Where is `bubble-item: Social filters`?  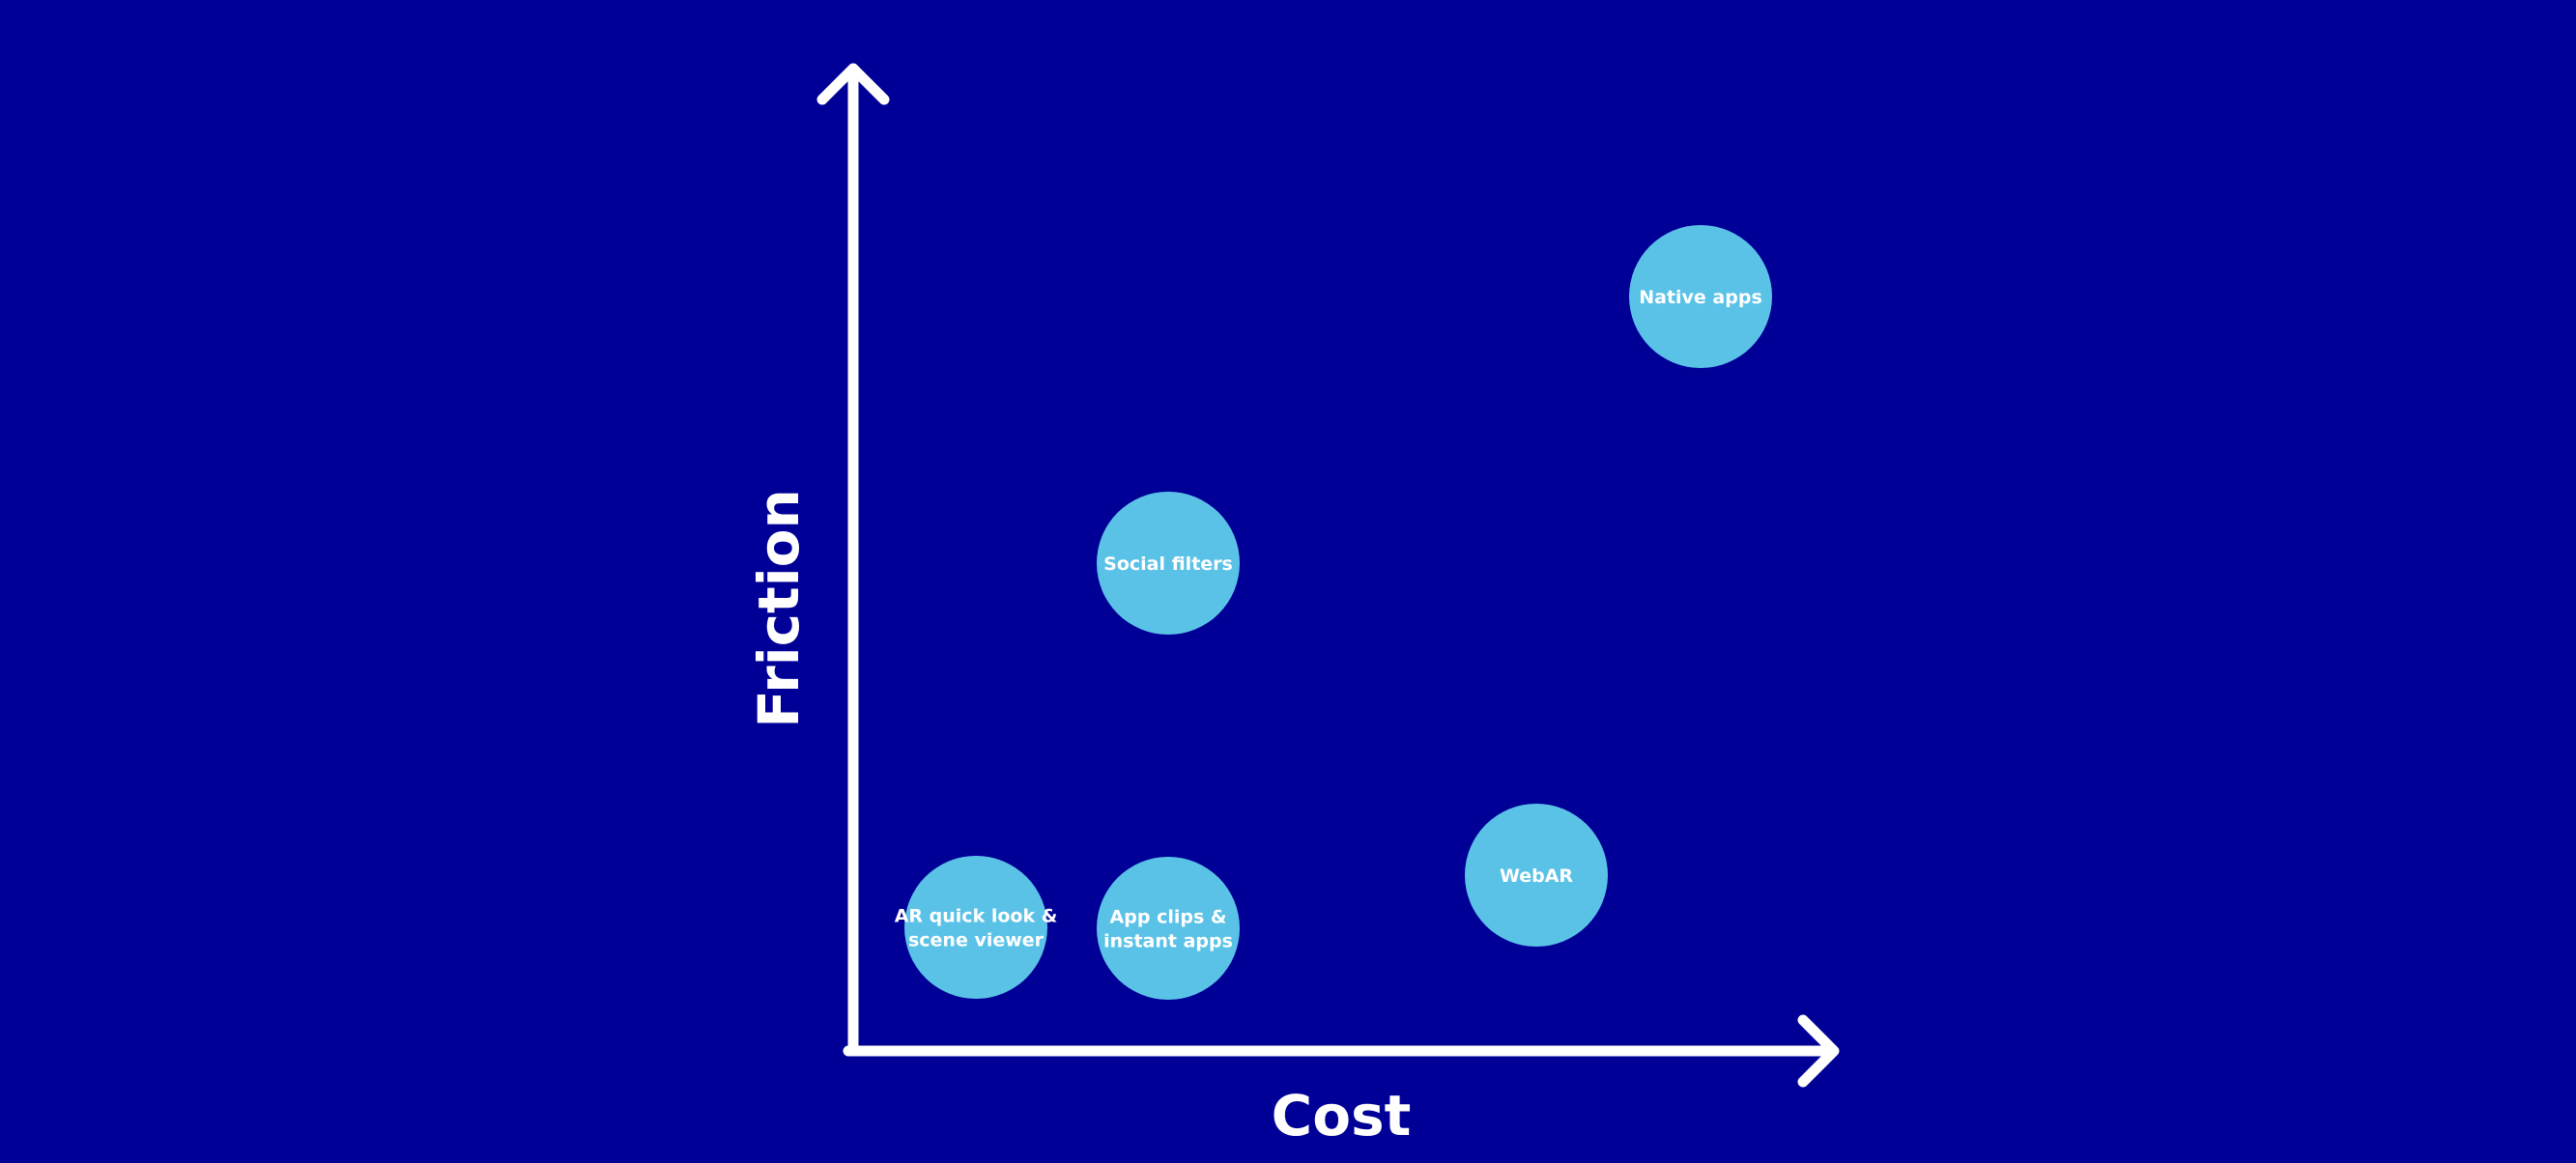 bubble-item: Social filters is located at coordinates (1169, 563).